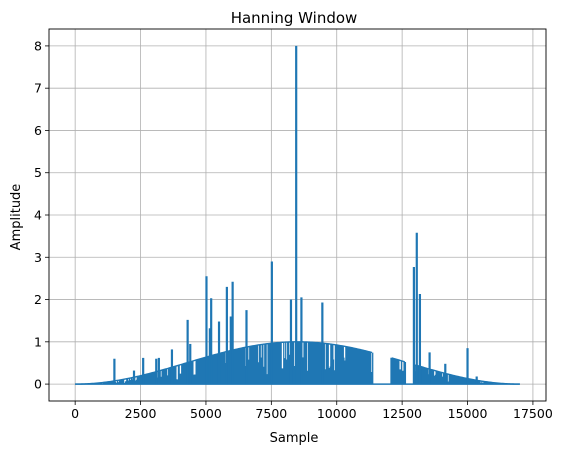 The height and width of the screenshot is (455, 566). I want to click on x-axis-ticks: 0 2500 5000 7500 10000 12500 15000 17500, so click(312, 411).